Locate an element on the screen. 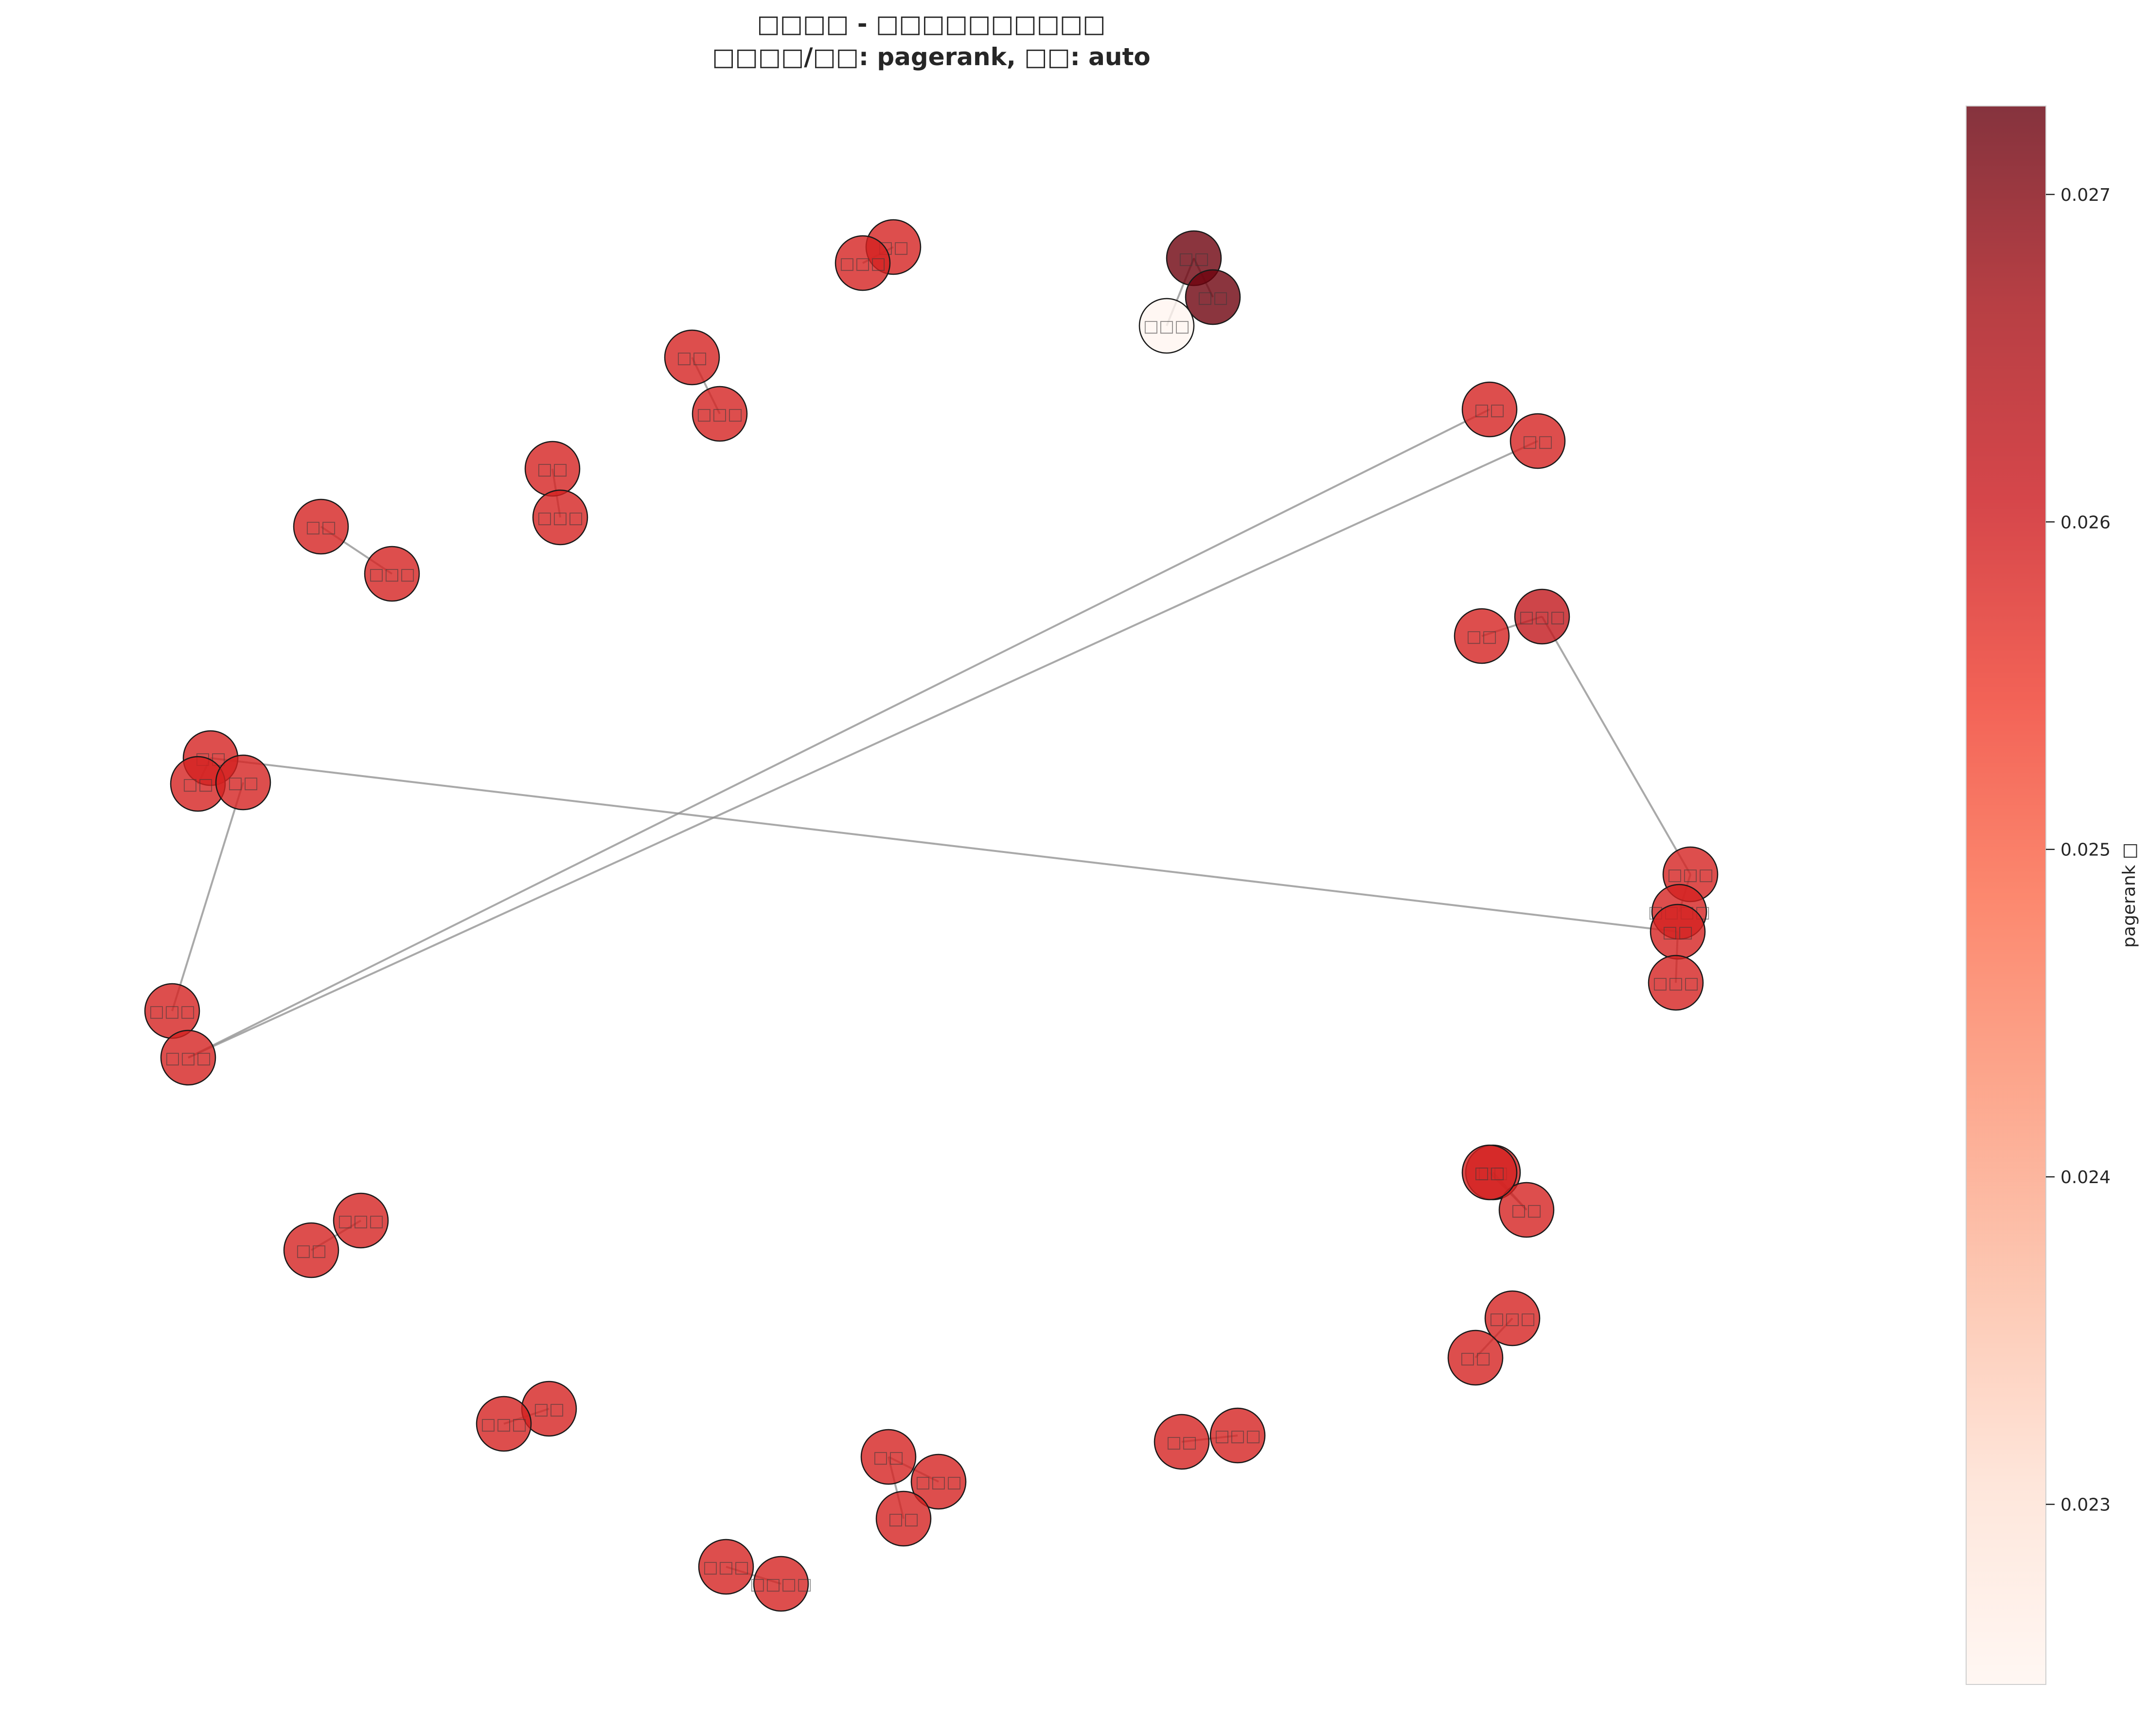 The image size is (2148, 1736). node-n11: □□□ is located at coordinates (392, 574).